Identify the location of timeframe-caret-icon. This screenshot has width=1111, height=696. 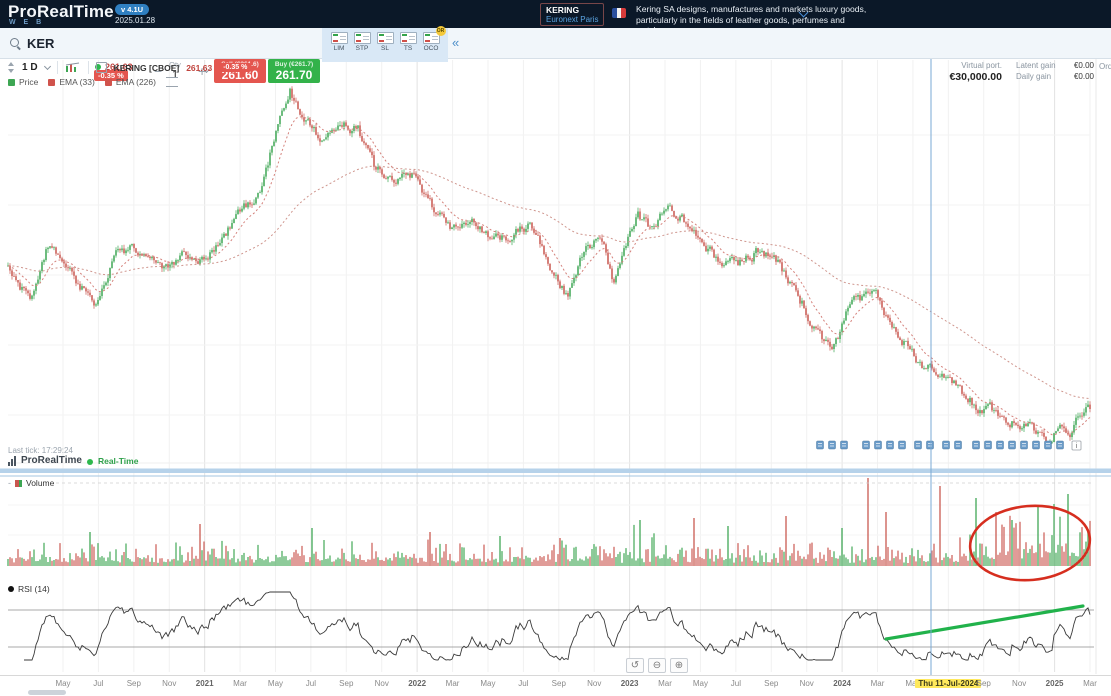
(47, 66).